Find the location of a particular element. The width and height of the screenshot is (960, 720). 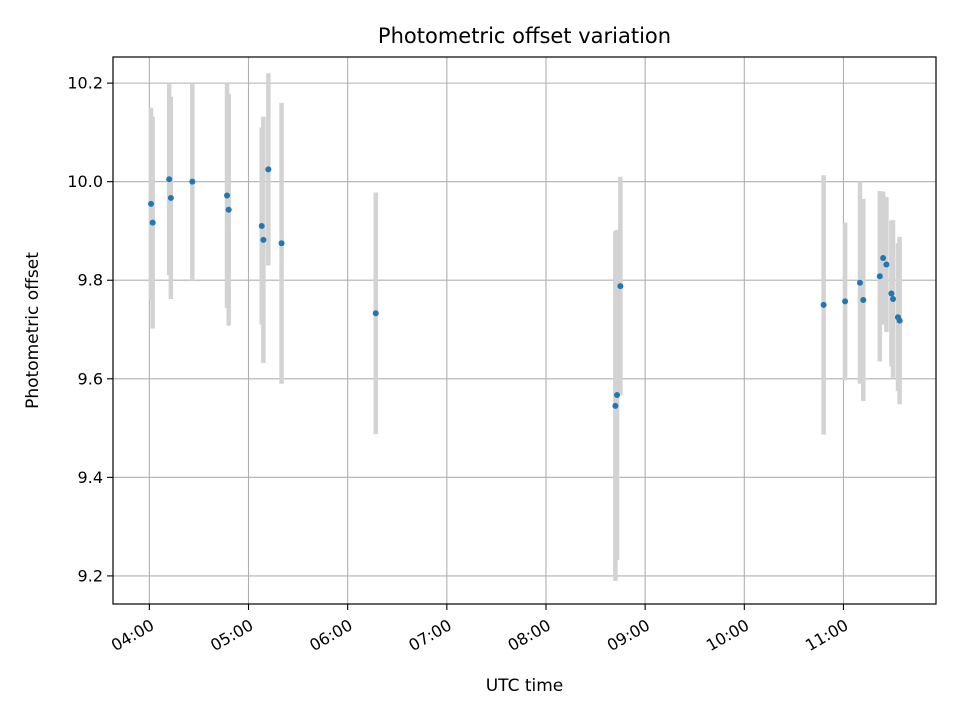

x-axis-title: UTC time is located at coordinates (525, 686).